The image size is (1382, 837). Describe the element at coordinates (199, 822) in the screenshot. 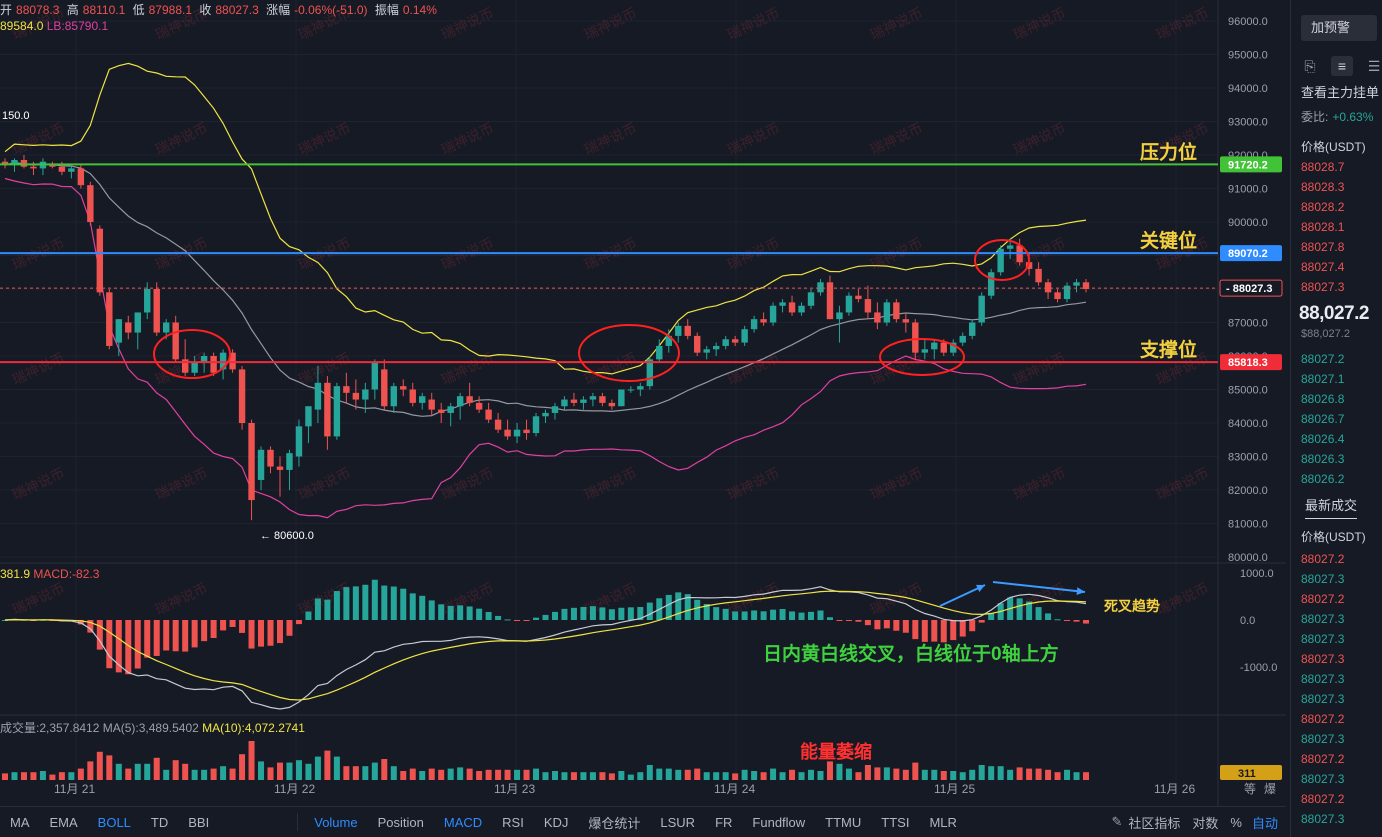

I see `tab-bbi: BBI` at that location.